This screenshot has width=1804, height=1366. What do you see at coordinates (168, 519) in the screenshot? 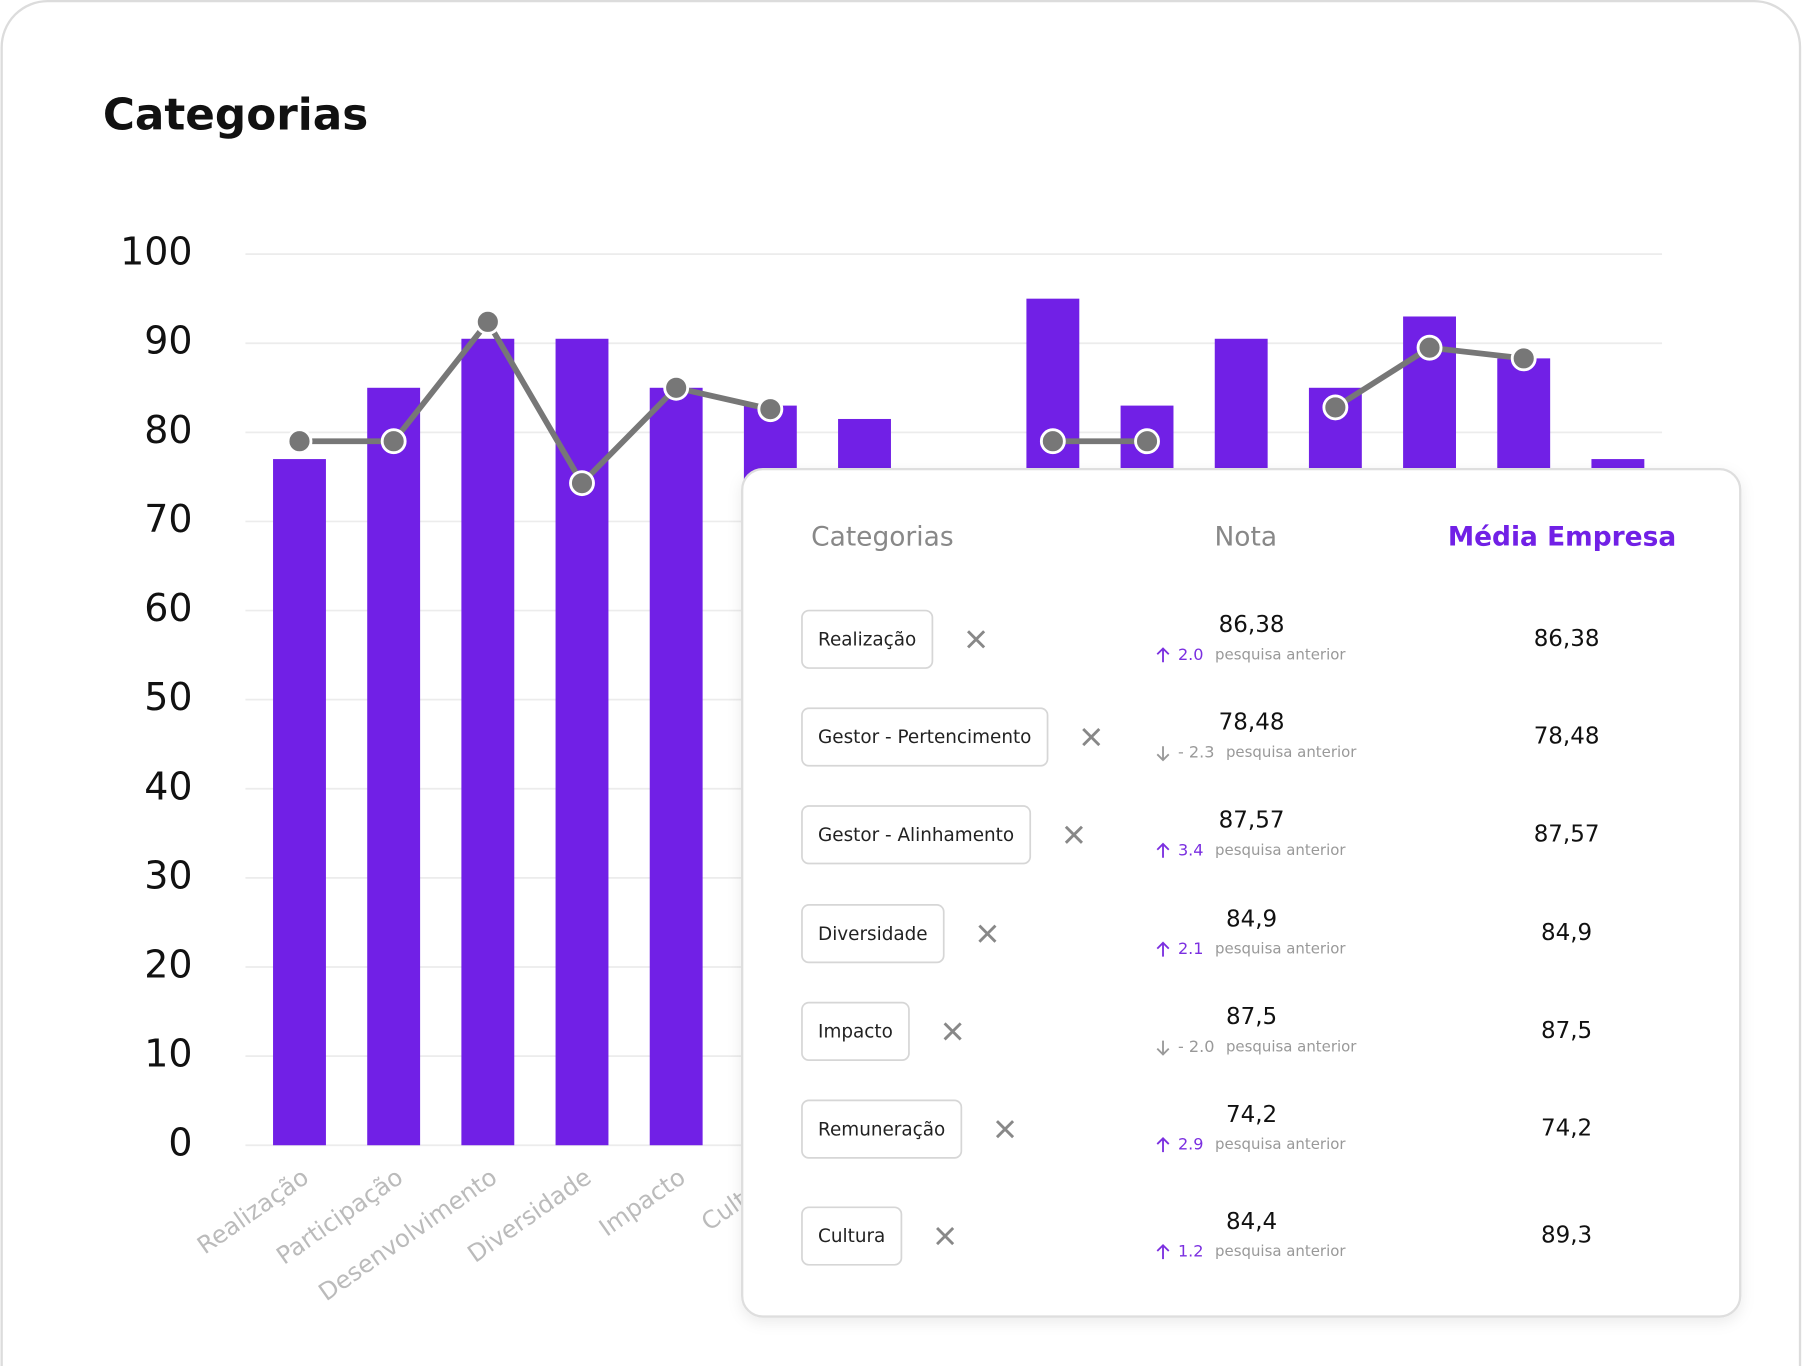
I see `y-tick-label: 70` at bounding box center [168, 519].